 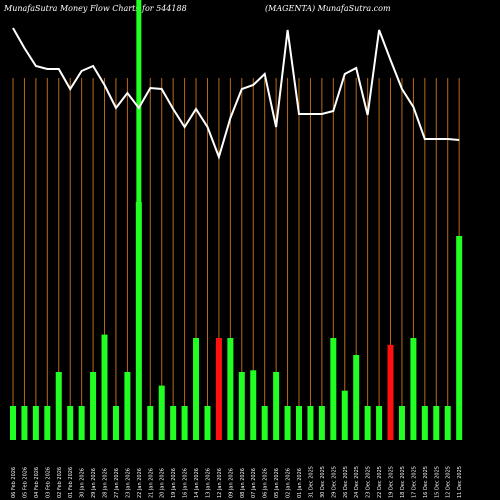 I want to click on x-tick-label: 30 Dec 2025, so click(x=323, y=482).